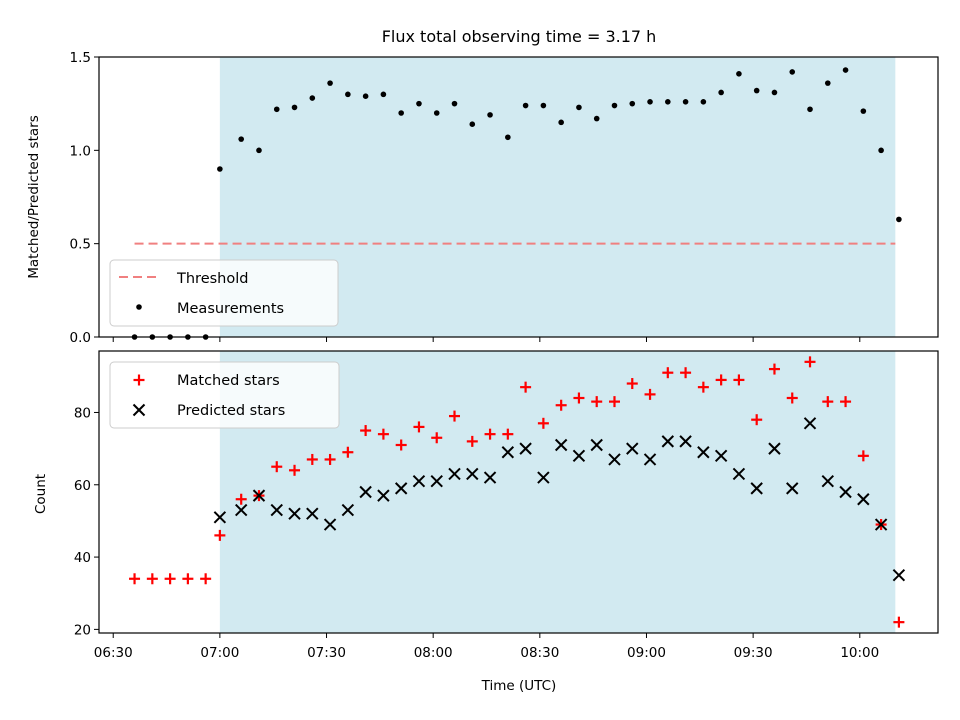 Image resolution: width=960 pixels, height=720 pixels. Describe the element at coordinates (80, 245) in the screenshot. I see `y-tick-label: 0.5` at that location.